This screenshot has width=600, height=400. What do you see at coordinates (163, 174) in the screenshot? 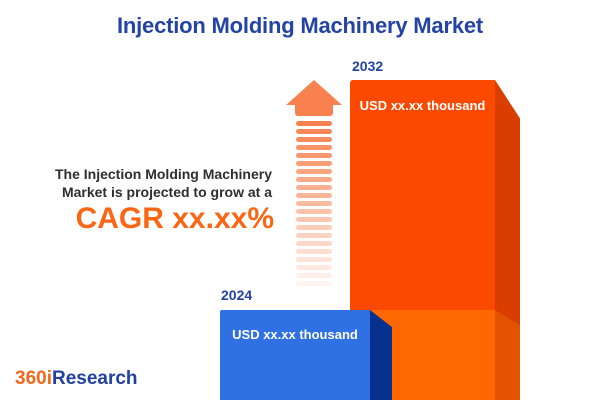
I see `growth-annotation-line1: The Injection Molding Machinery` at bounding box center [163, 174].